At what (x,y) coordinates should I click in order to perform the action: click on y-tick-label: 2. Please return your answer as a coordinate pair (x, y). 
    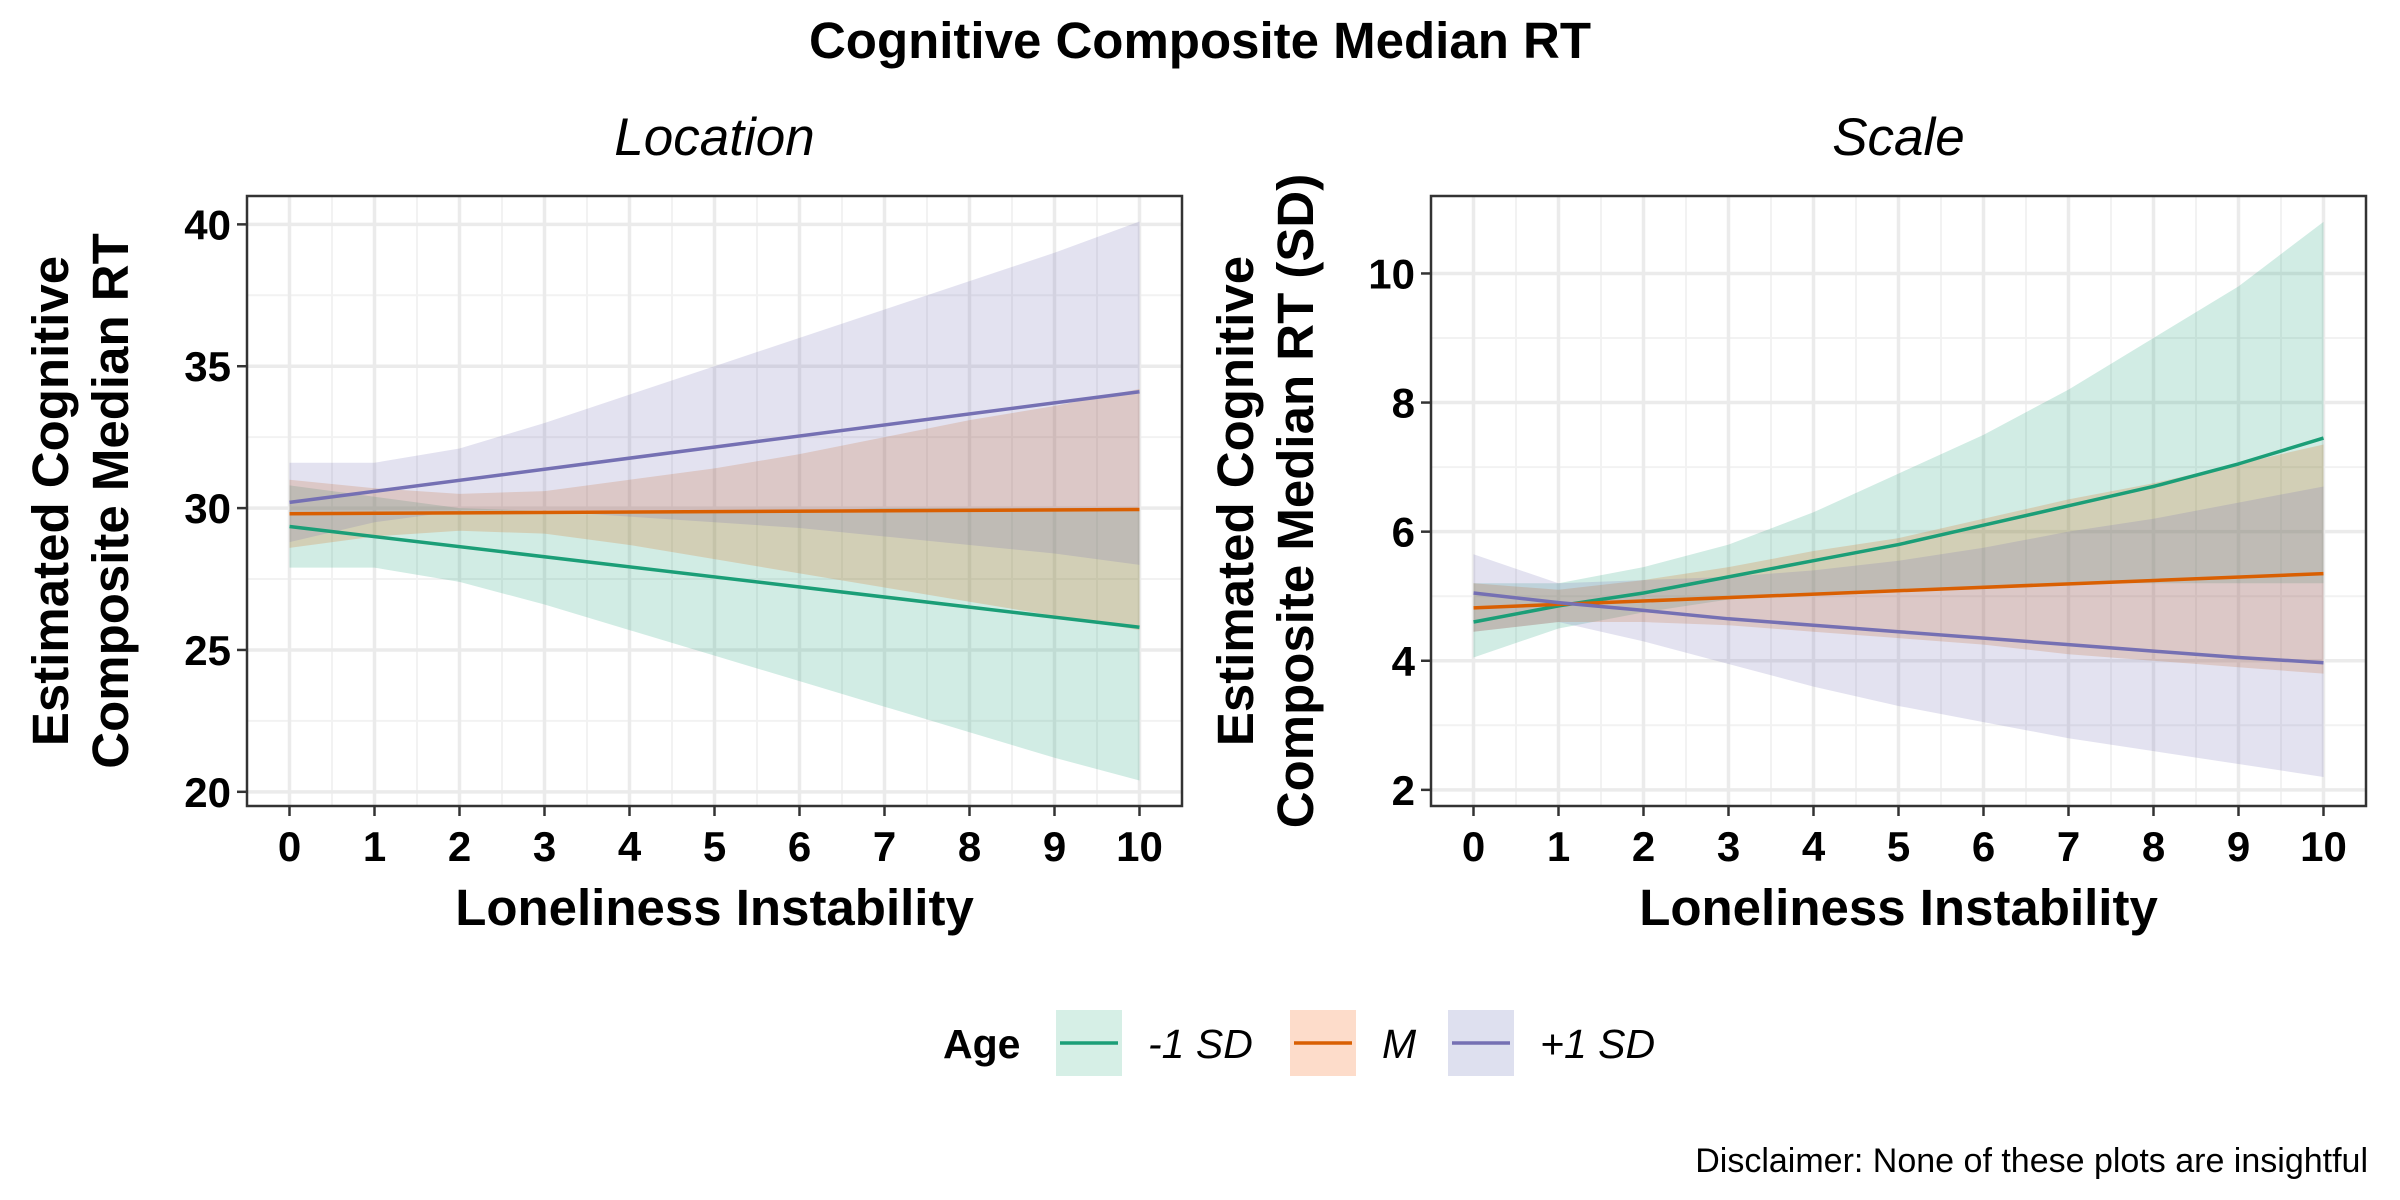
    Looking at the image, I should click on (1403, 790).